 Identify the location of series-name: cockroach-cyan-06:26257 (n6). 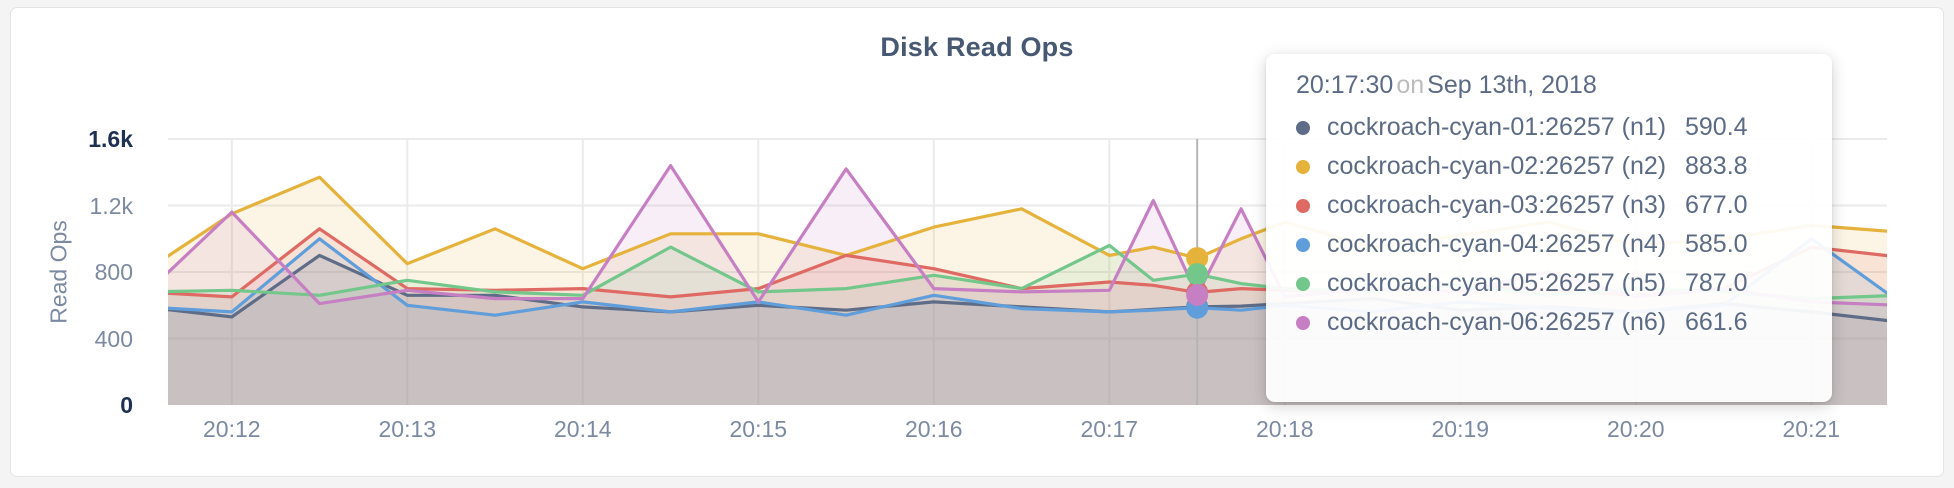
(1497, 322).